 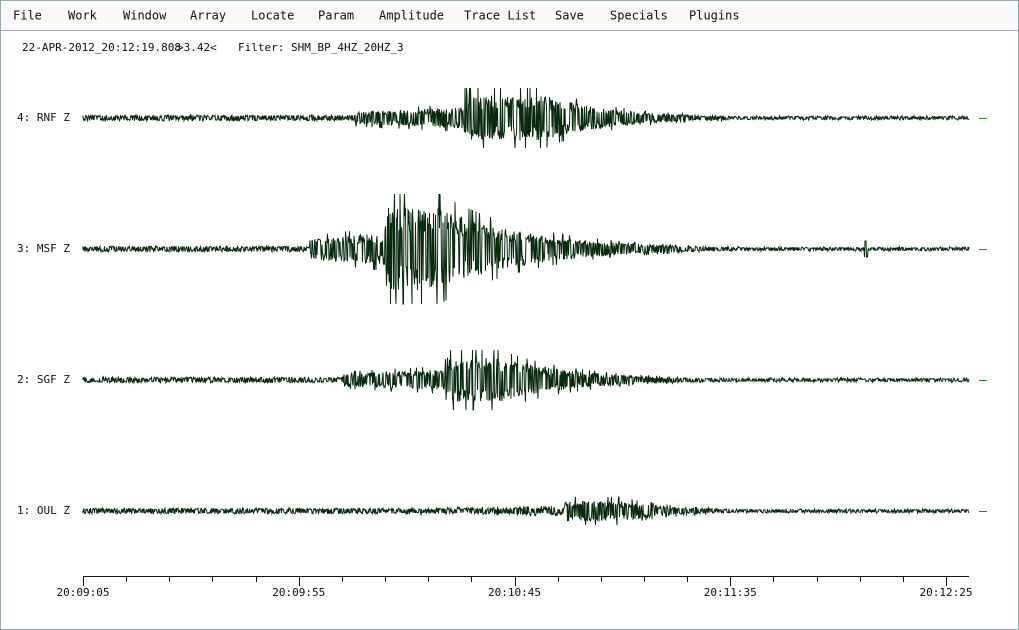 I want to click on time-axis: 20:09:05 20:09:55 20:10:45 20:11:35 20:12:25, so click(x=515, y=587).